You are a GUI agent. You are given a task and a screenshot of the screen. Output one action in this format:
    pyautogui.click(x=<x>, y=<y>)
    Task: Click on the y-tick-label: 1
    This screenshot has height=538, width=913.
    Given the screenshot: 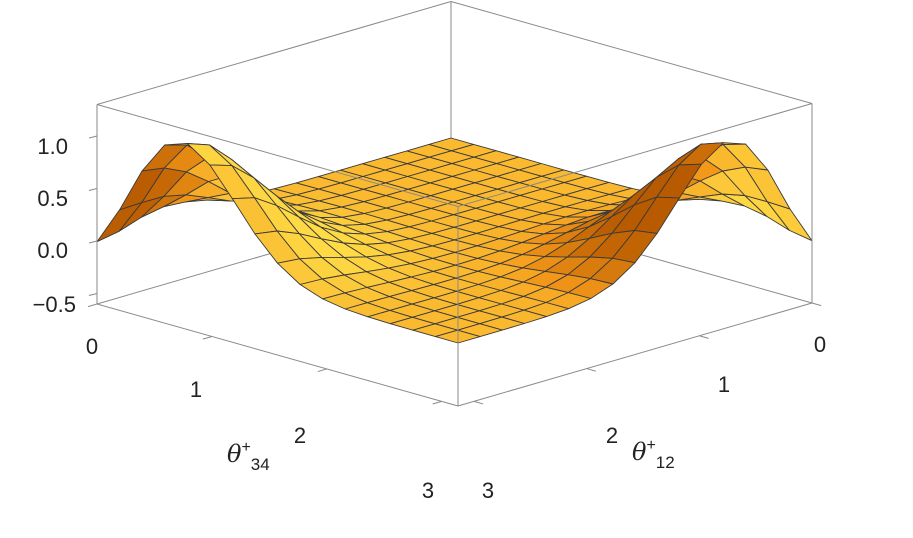 What is the action you would take?
    pyautogui.click(x=196, y=389)
    